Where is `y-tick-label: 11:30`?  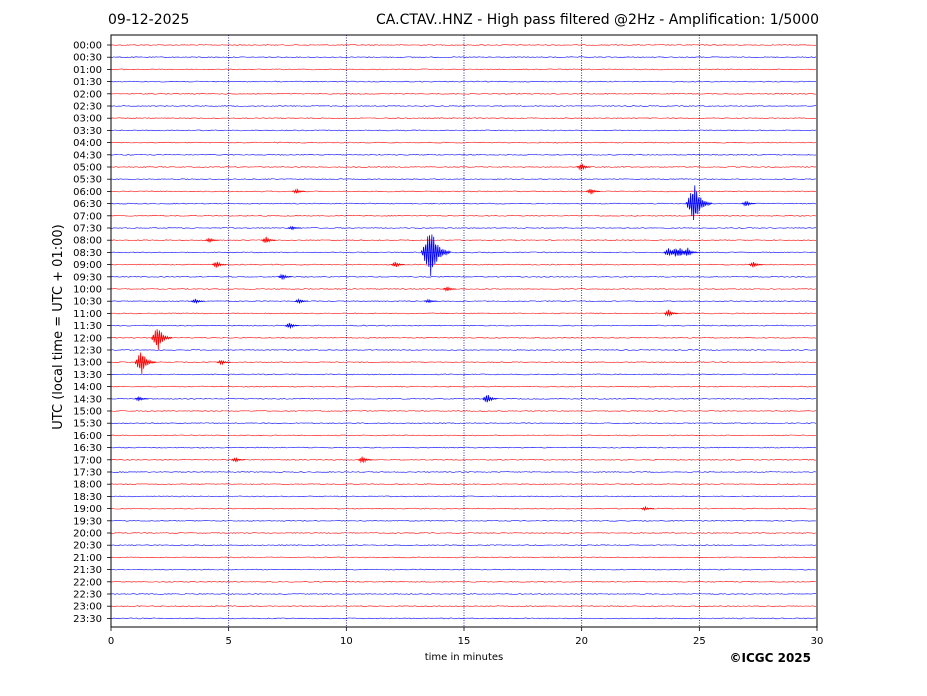 y-tick-label: 11:30 is located at coordinates (87, 326).